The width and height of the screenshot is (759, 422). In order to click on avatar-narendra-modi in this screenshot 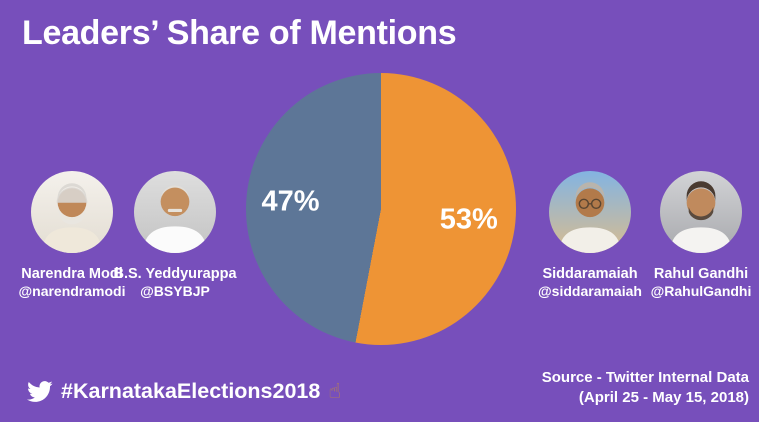, I will do `click(72, 212)`.